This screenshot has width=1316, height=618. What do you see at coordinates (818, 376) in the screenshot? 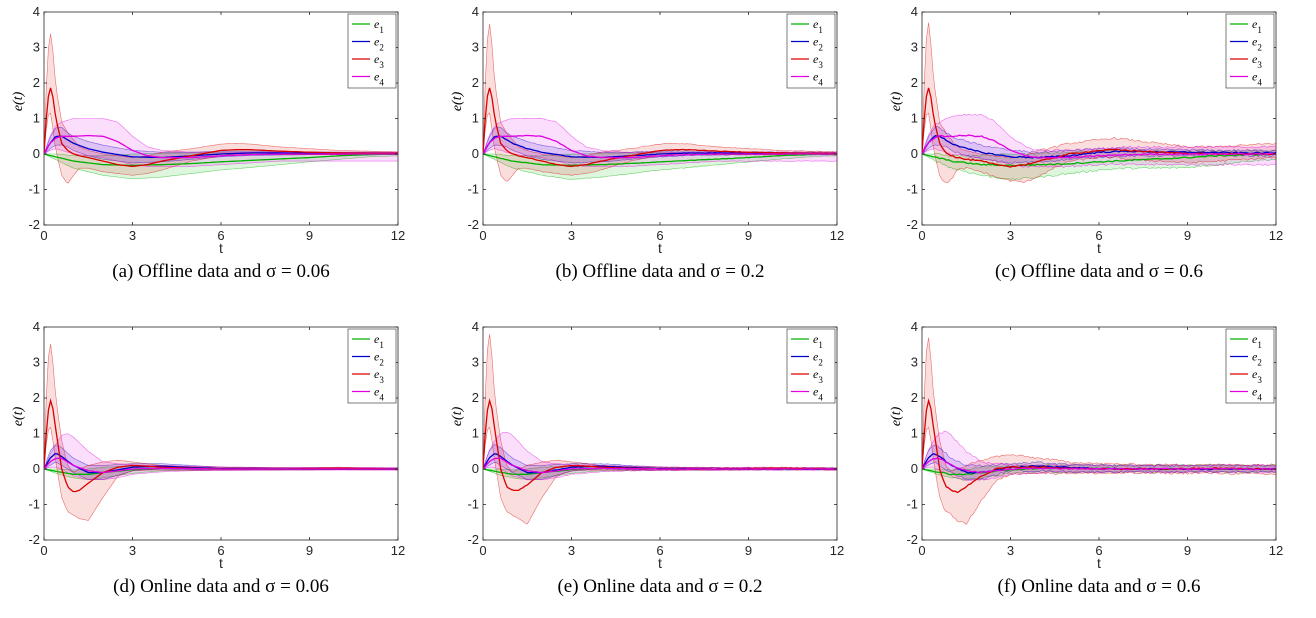
I see `legend-label-e3: e3` at bounding box center [818, 376].